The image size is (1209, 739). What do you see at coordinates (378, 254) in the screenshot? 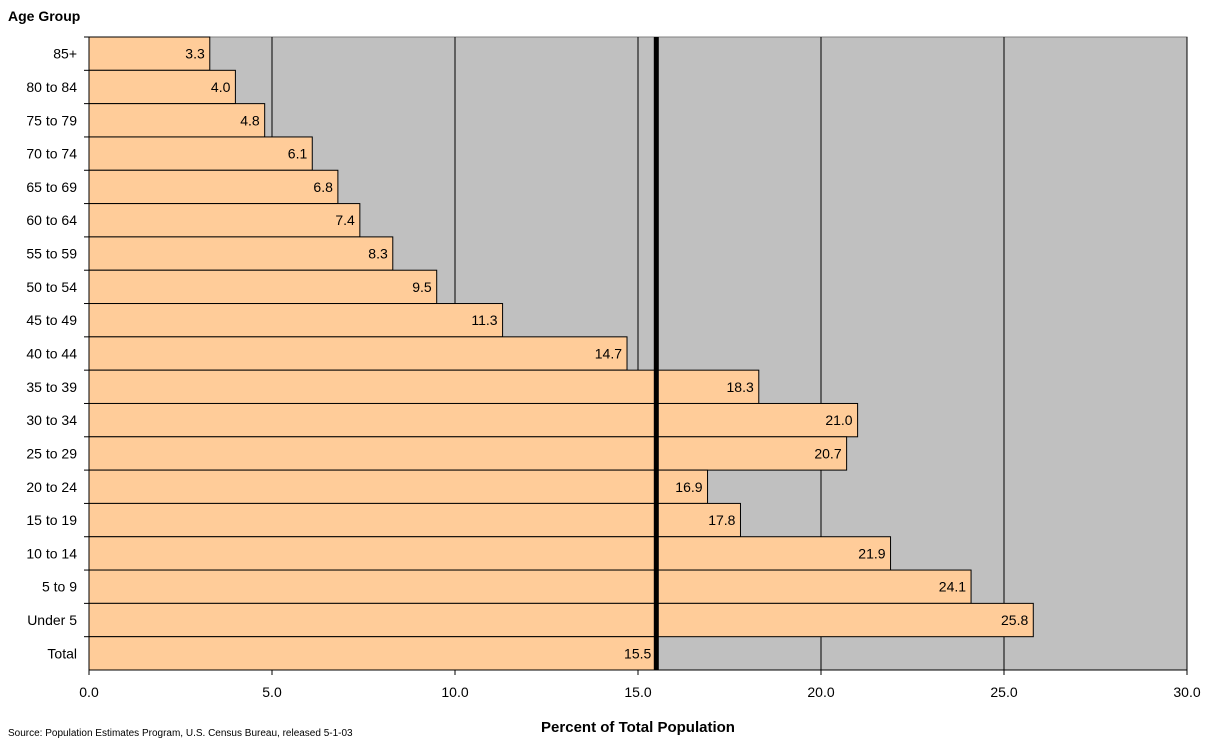
I see `data-label: 8.3` at bounding box center [378, 254].